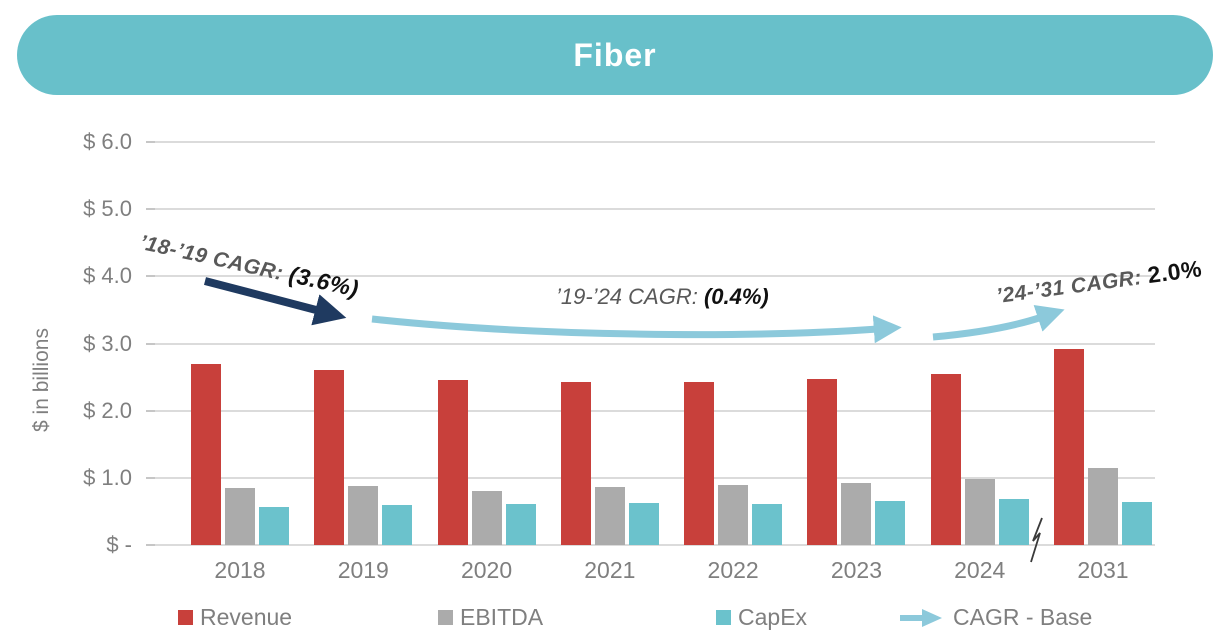 The image size is (1230, 640). What do you see at coordinates (107, 343) in the screenshot?
I see `y-tick-label: $ 3.0` at bounding box center [107, 343].